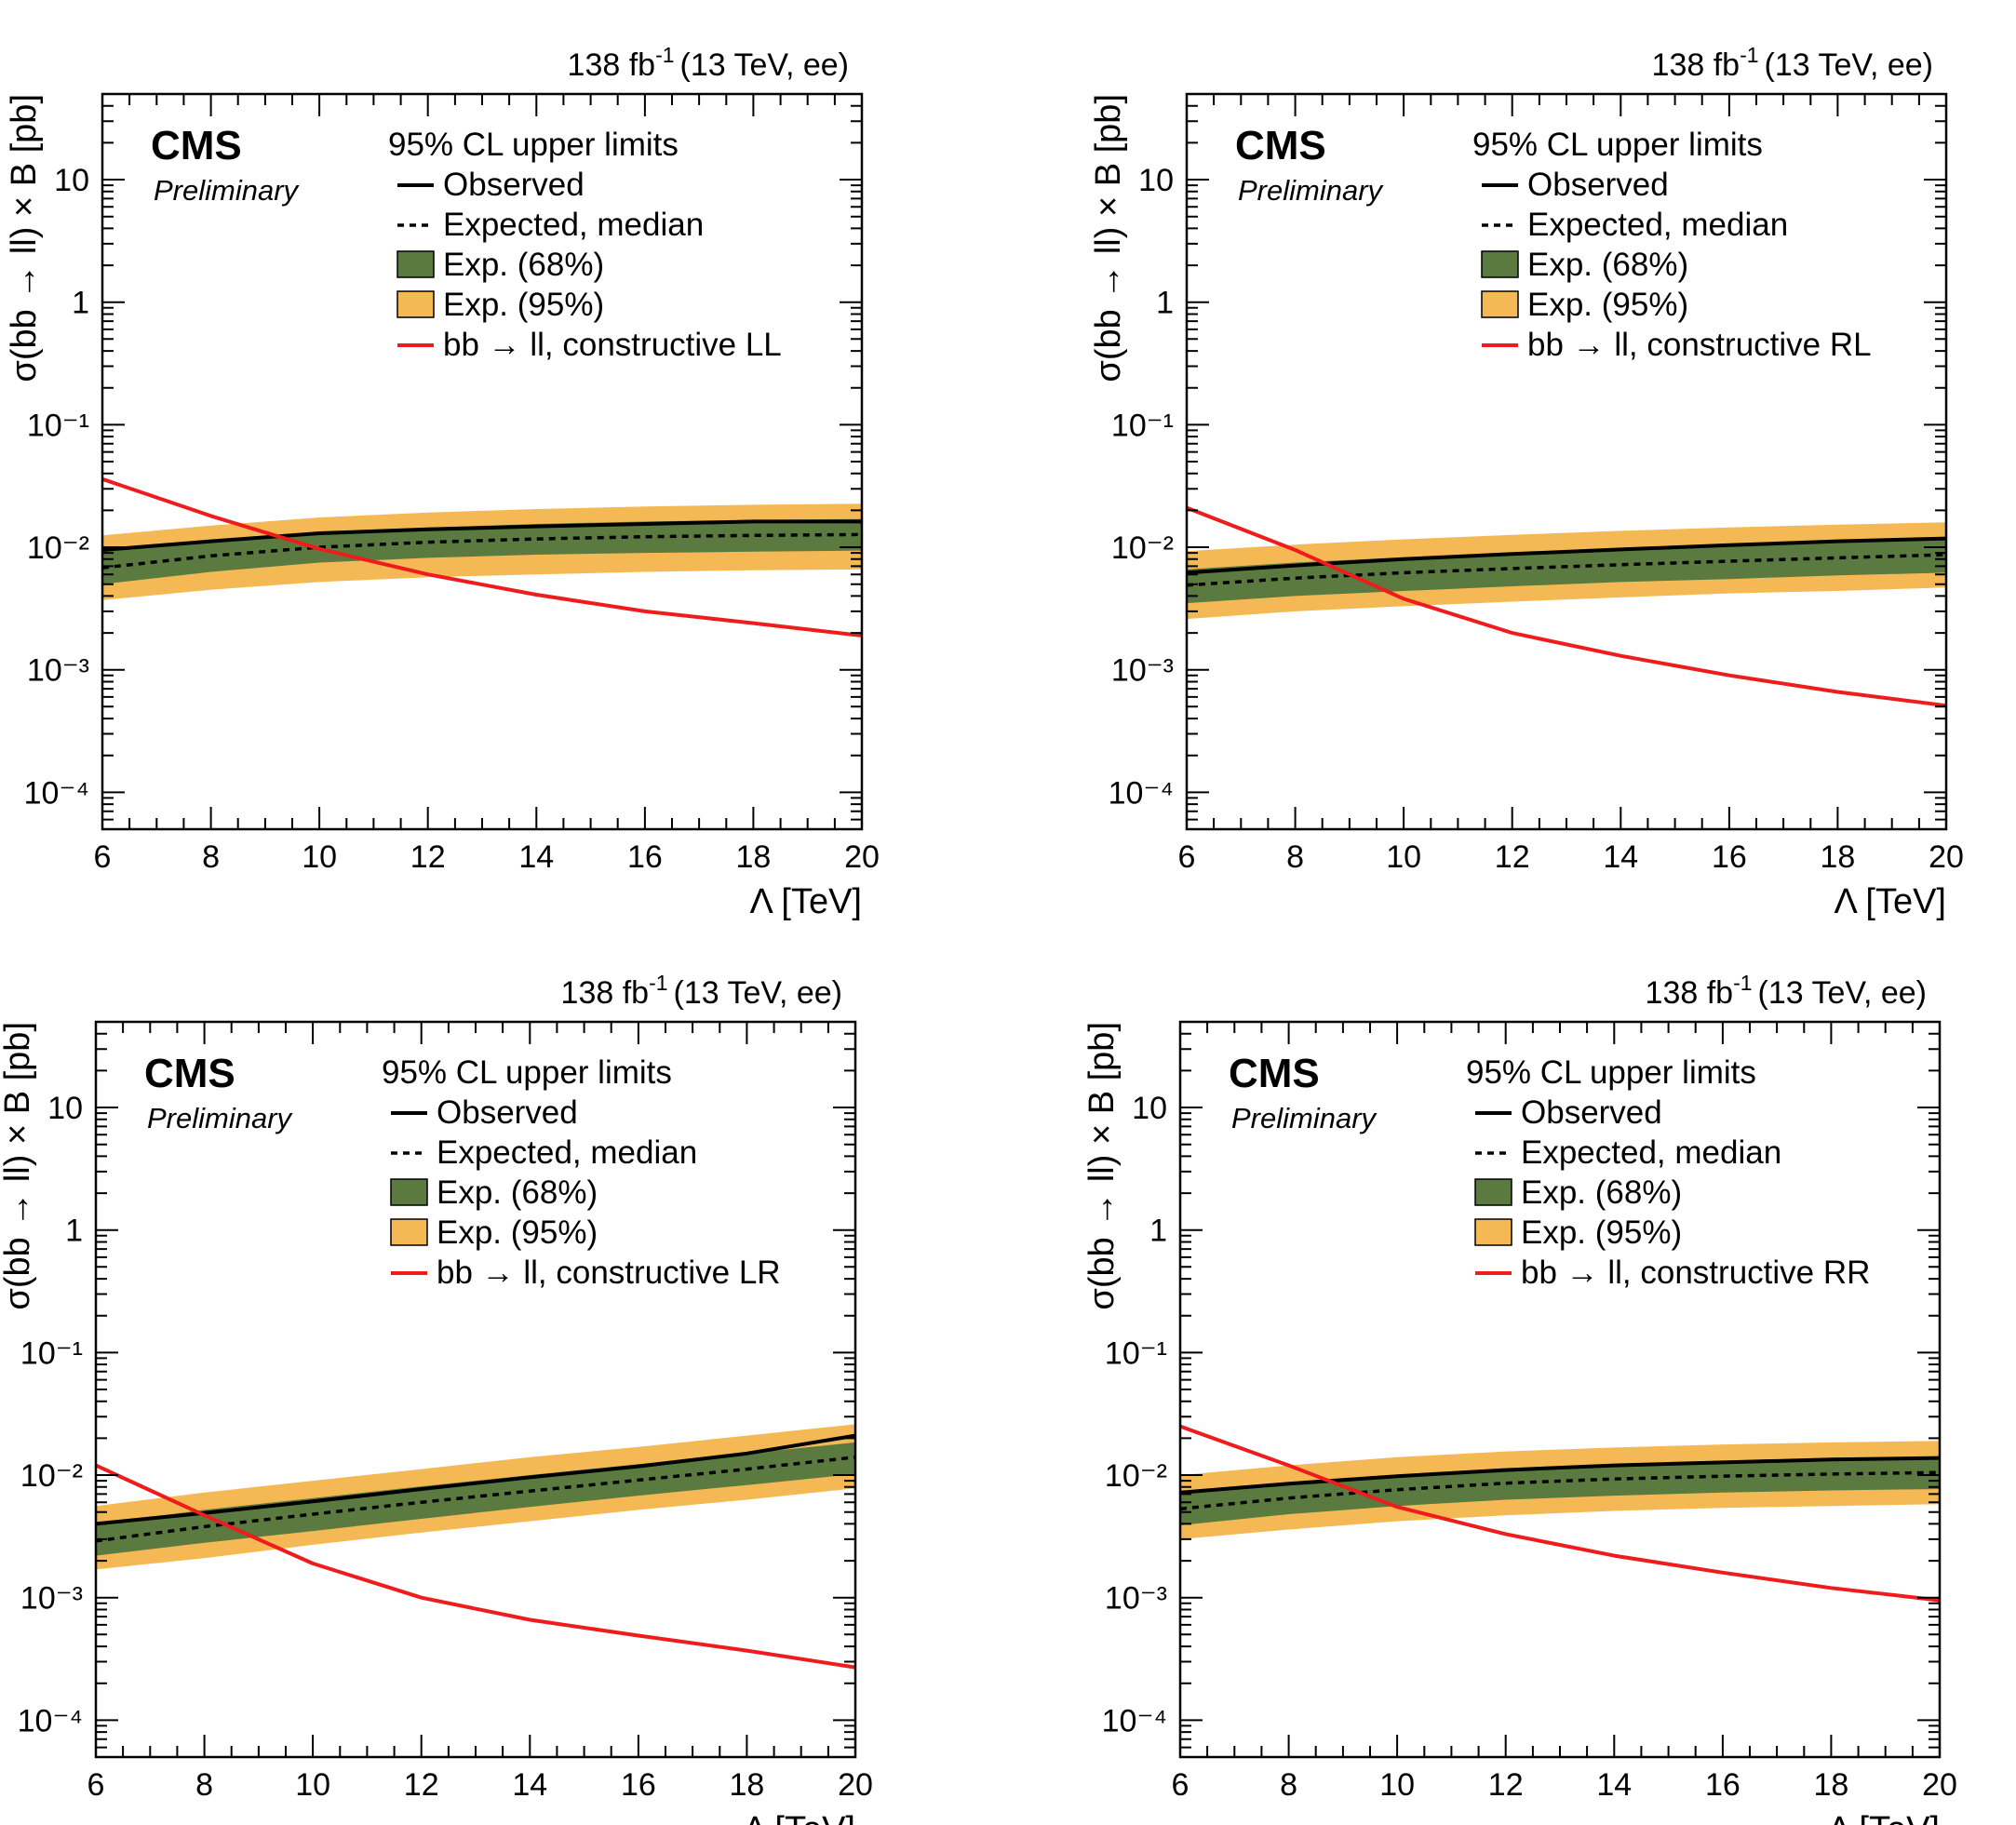 The height and width of the screenshot is (1825, 2016). I want to click on legend-theory-label: bb → ll, constructive RL, so click(1699, 345).